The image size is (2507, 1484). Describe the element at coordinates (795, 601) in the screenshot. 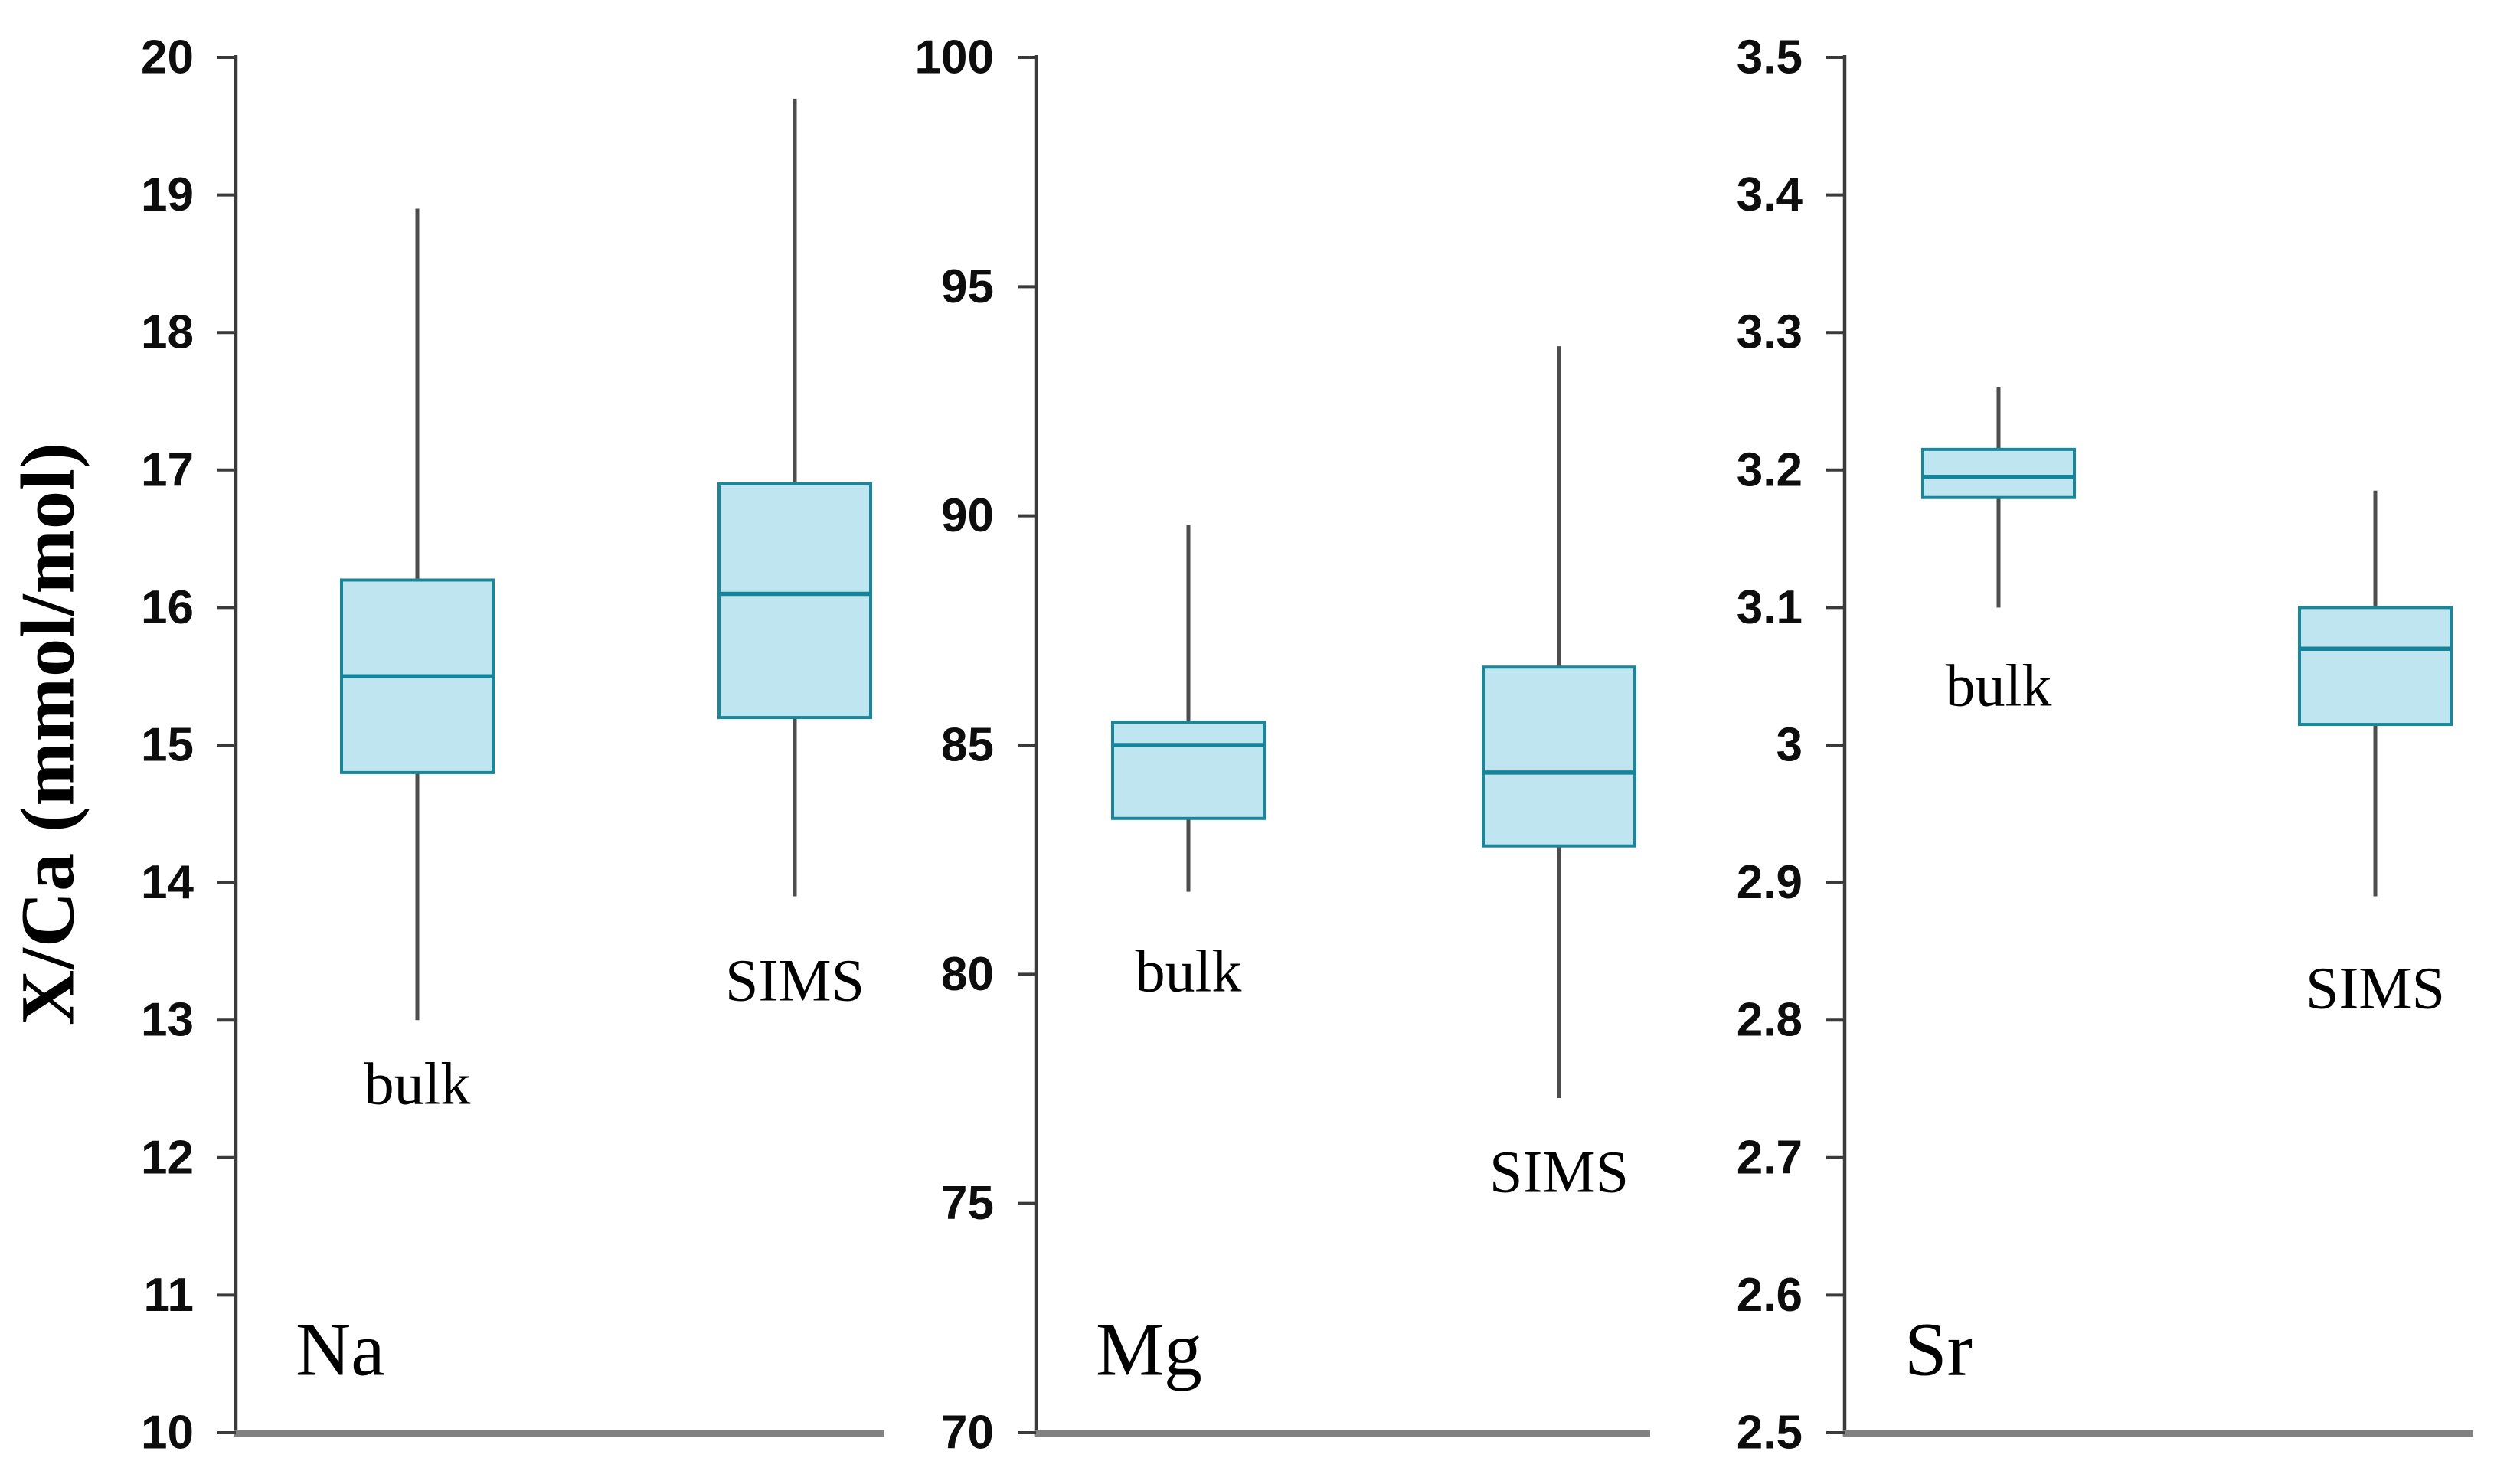

I see `box-na-sims` at that location.